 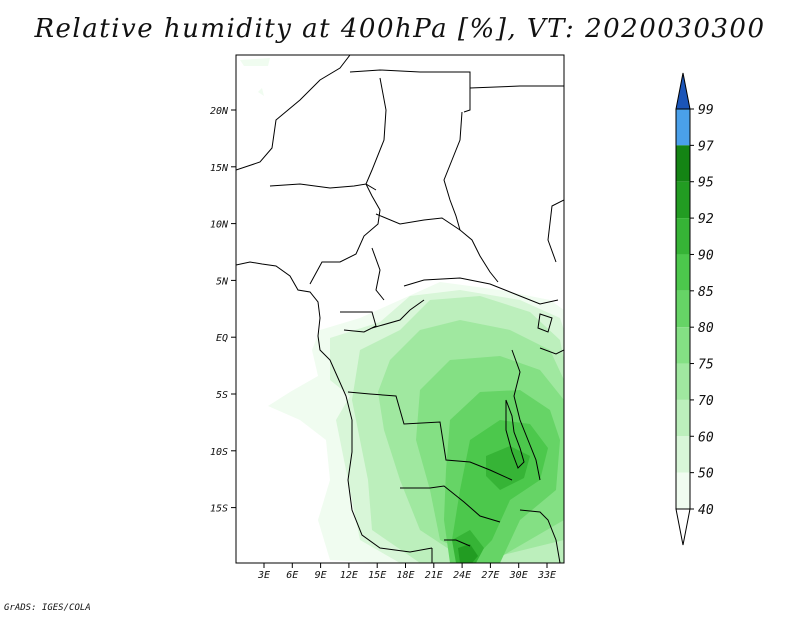 I want to click on latitude-axis: 20N 15N 10N 5N EQ 5S 10S 15S, so click(x=223, y=310).